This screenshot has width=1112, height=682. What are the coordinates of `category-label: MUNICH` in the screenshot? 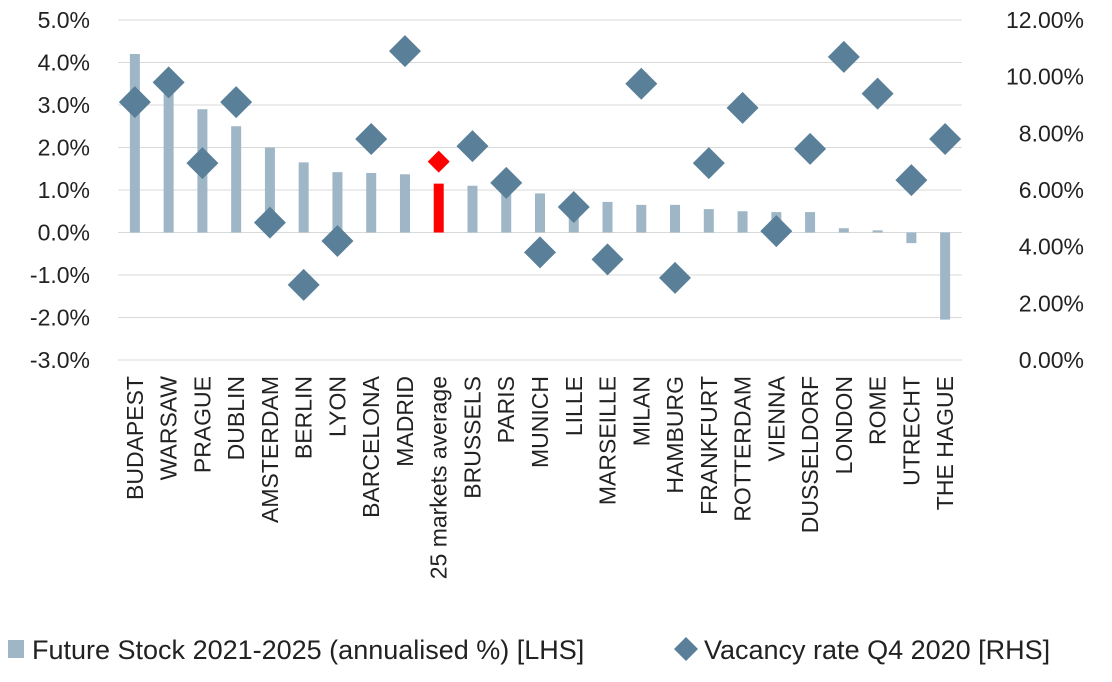 It's located at (540, 422).